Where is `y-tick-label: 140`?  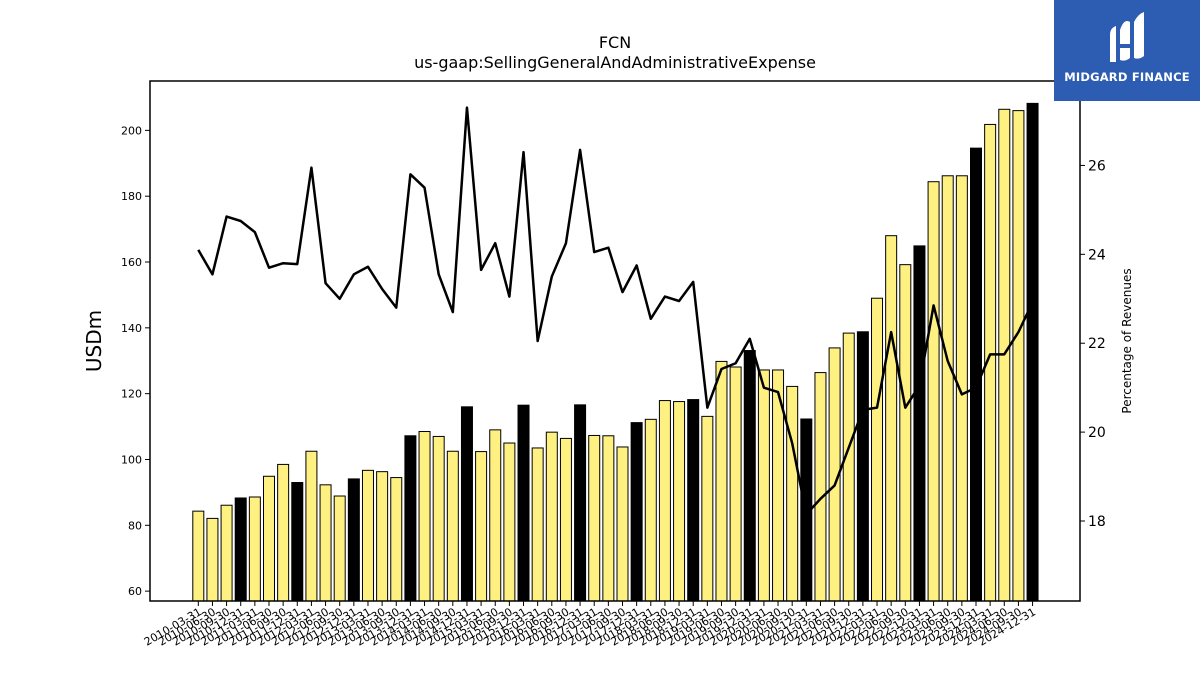
y-tick-label: 140 is located at coordinates (131, 328).